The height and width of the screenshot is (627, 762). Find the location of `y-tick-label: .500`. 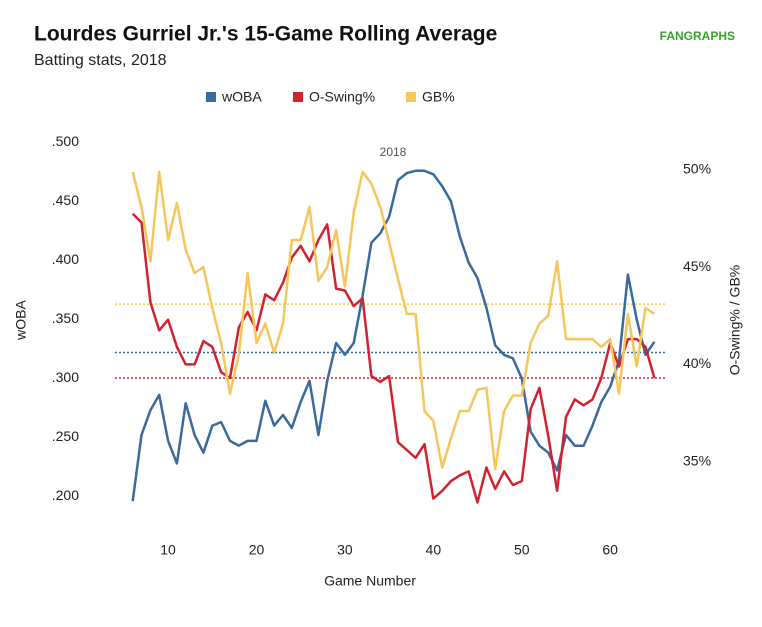

y-tick-label: .500 is located at coordinates (65, 141).